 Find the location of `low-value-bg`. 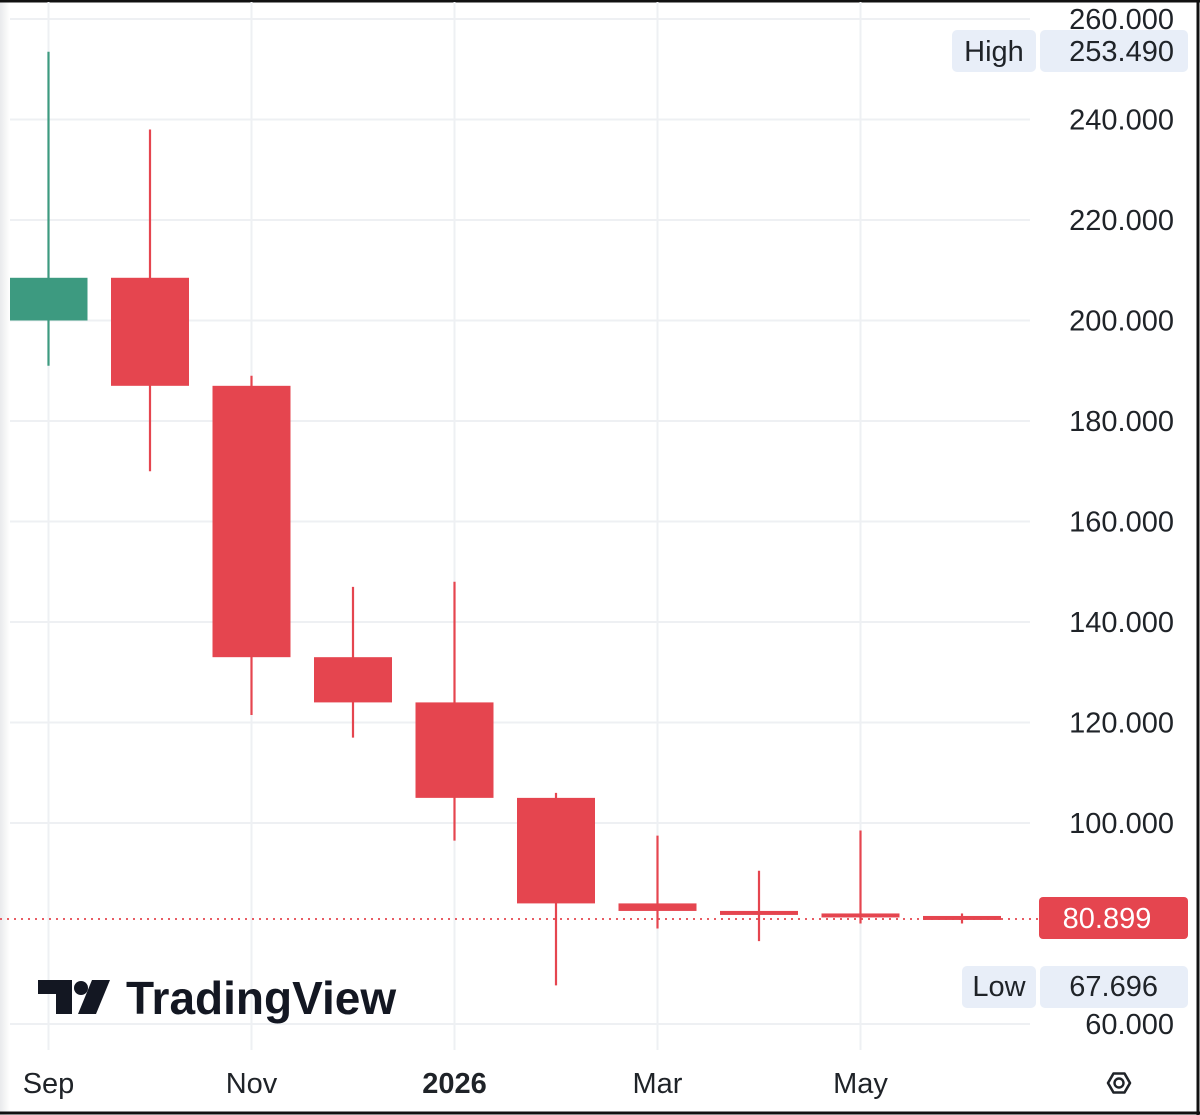

low-value-bg is located at coordinates (1114, 987).